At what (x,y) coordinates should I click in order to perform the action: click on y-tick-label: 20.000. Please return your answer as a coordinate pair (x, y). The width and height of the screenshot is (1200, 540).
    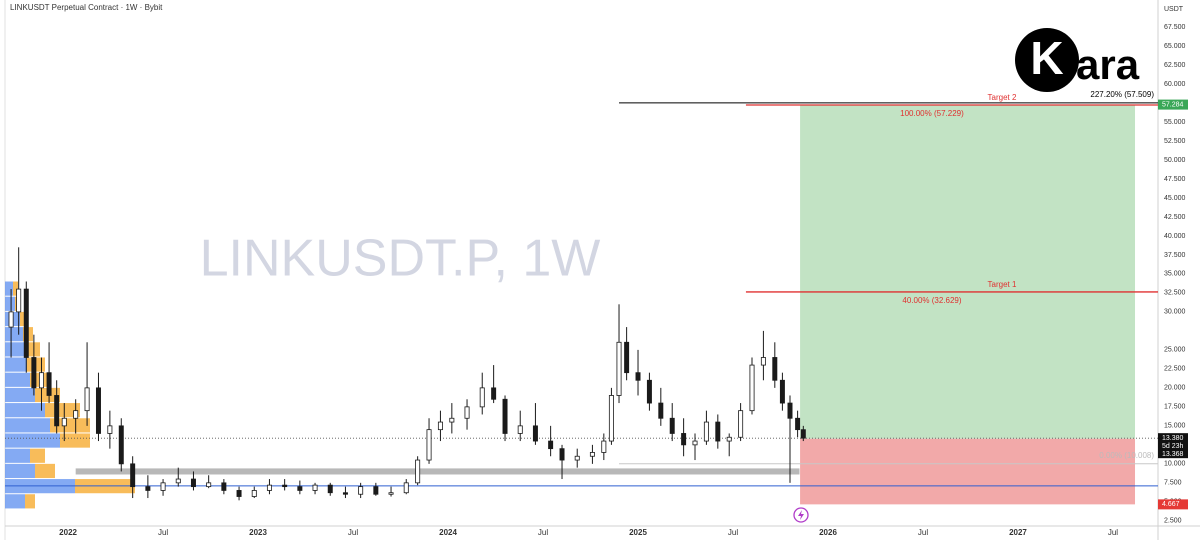
    Looking at the image, I should click on (1175, 388).